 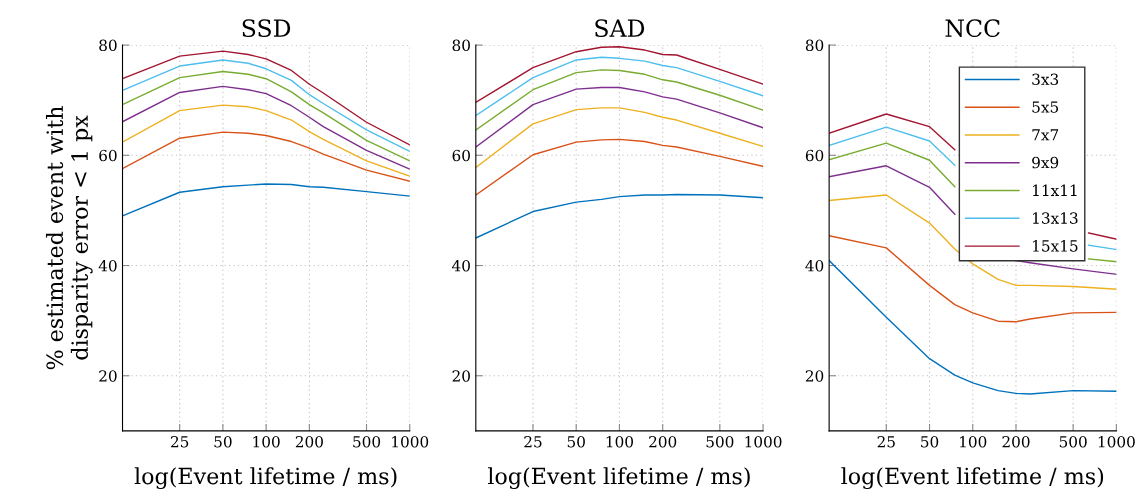 I want to click on y-axis-title: % estimated event with disparity error < 1 px, so click(x=69, y=238).